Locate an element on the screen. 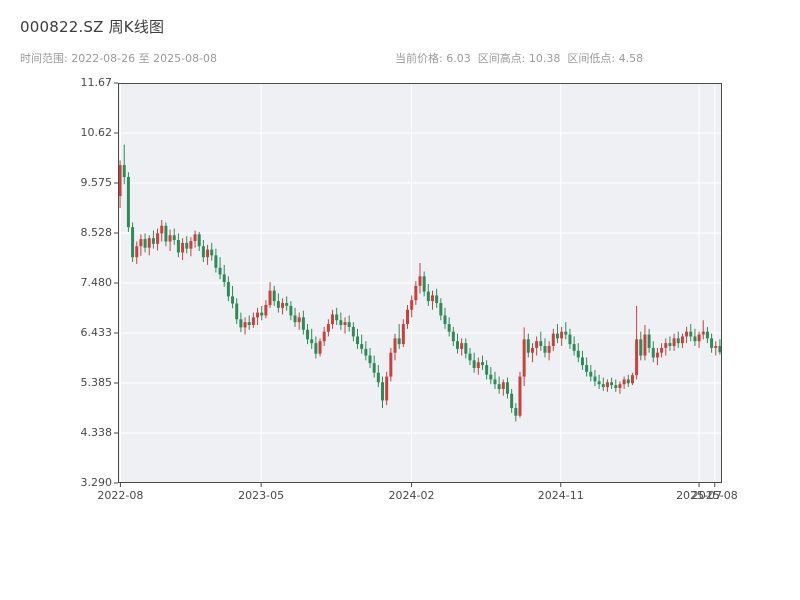 This screenshot has width=800, height=600. x-tick-label: 2025-07 is located at coordinates (699, 495).